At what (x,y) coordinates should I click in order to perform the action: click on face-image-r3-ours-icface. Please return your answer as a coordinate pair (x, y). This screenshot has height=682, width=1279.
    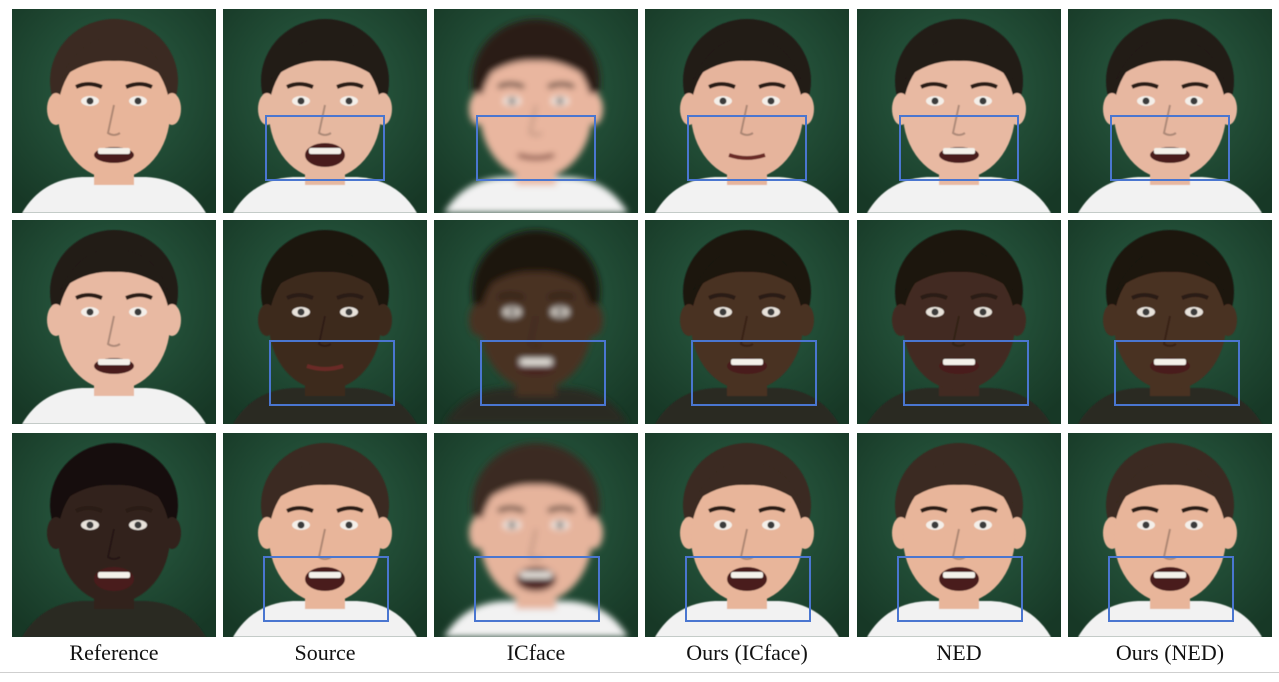
    Looking at the image, I should click on (747, 535).